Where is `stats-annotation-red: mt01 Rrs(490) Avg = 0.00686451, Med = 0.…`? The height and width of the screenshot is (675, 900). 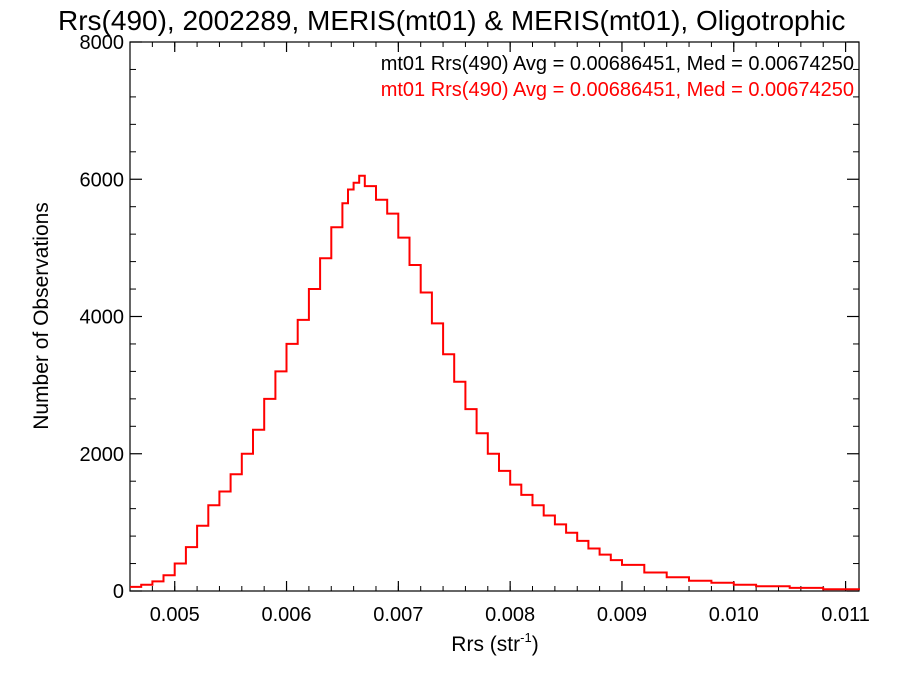
stats-annotation-red: mt01 Rrs(490) Avg = 0.00686451, Med = 0.… is located at coordinates (617, 90).